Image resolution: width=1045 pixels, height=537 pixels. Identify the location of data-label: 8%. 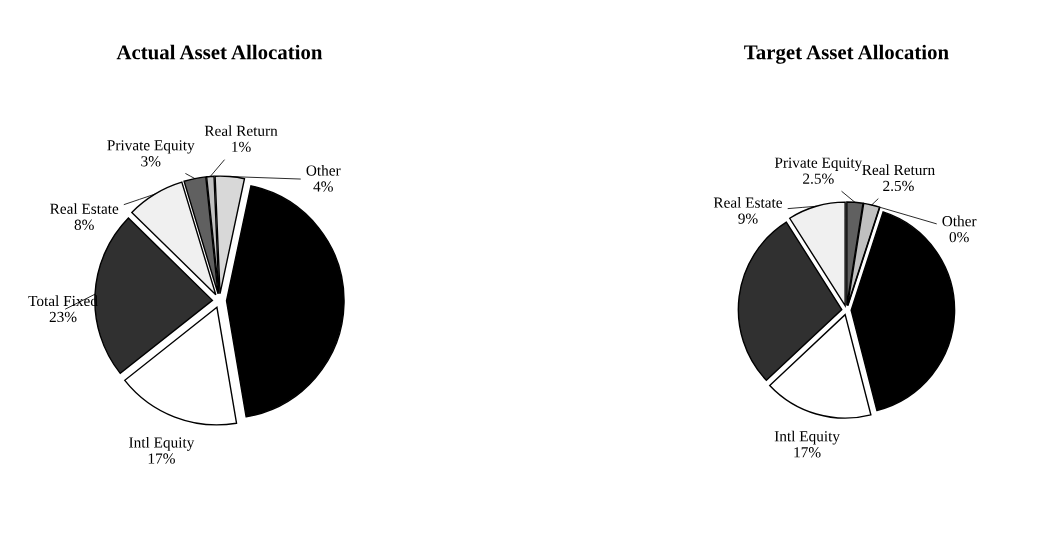
(84, 224).